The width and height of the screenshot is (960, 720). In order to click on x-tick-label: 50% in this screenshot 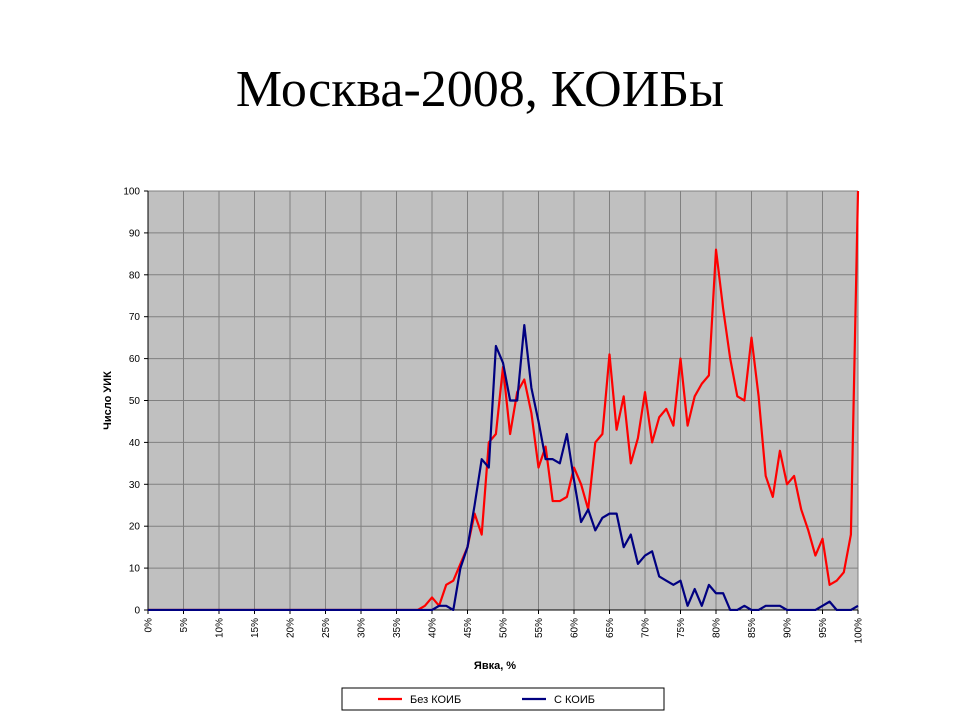, I will do `click(504, 628)`.